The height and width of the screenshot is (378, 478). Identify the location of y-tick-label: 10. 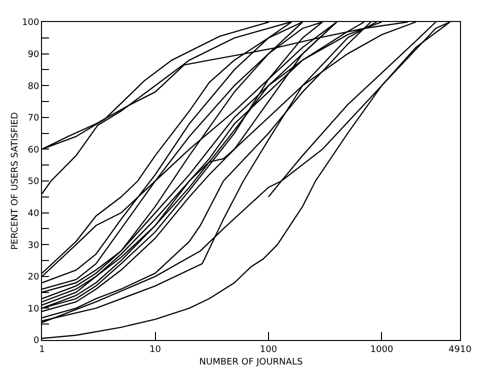
(34, 309).